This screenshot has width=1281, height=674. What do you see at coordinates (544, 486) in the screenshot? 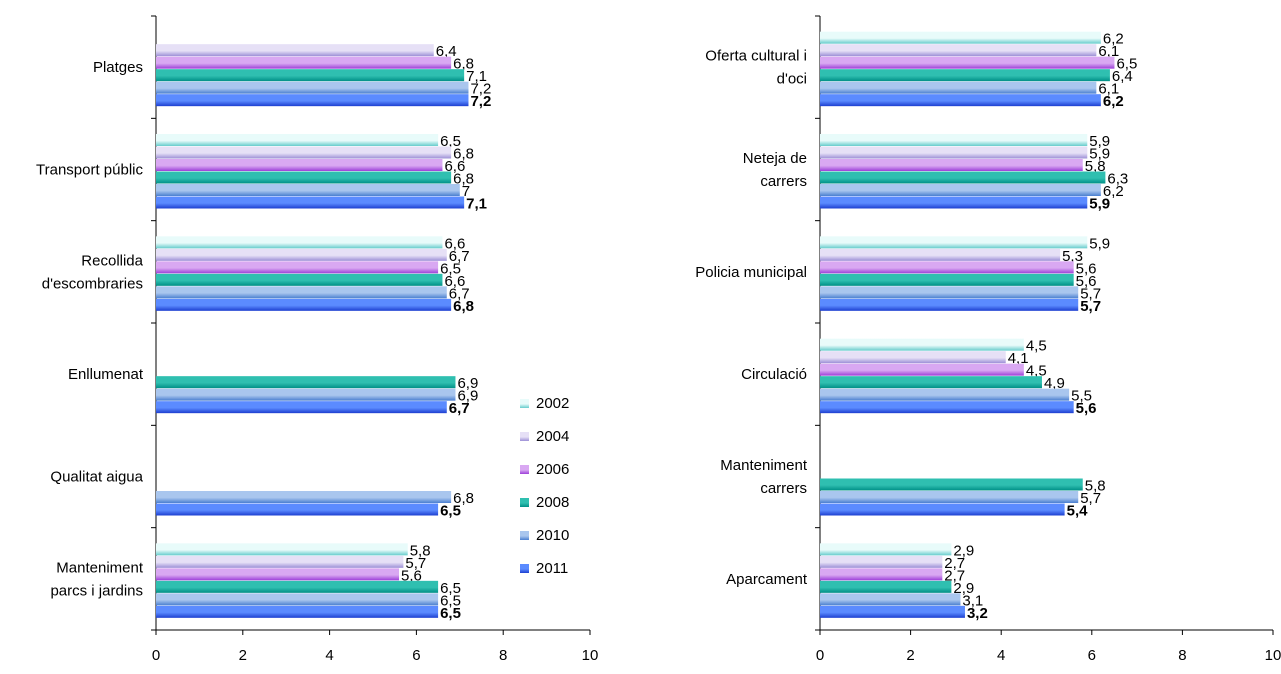
I see `legend: 2002 2004 2006 2008 2010 2011` at bounding box center [544, 486].